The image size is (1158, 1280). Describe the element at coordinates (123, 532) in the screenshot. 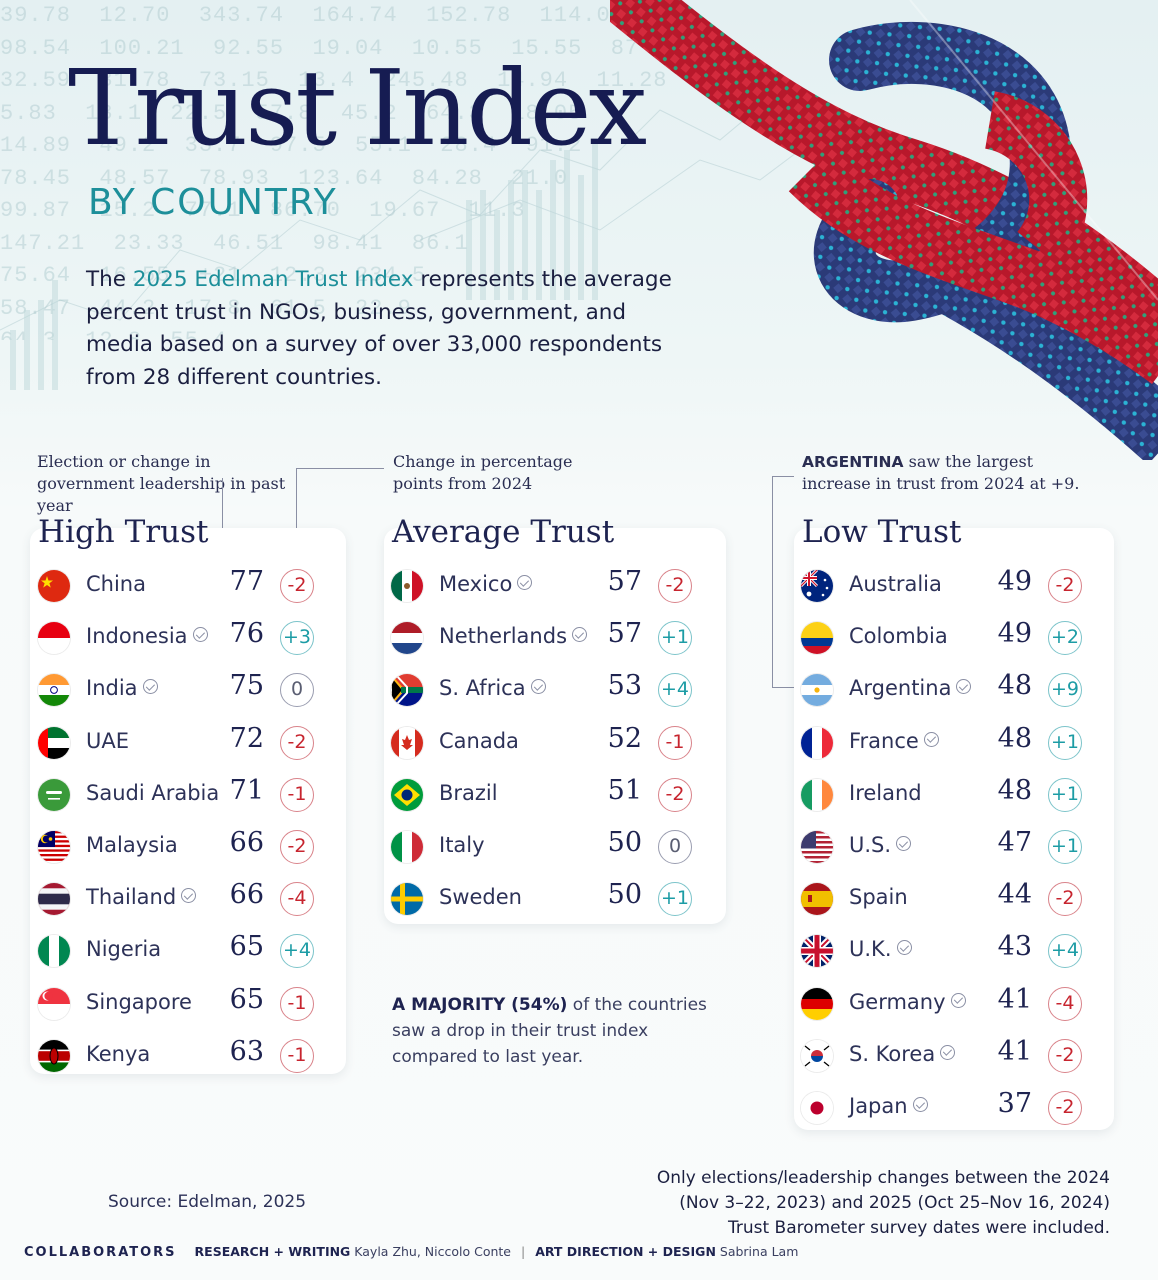

I see `high-trust-title: High Trust` at that location.